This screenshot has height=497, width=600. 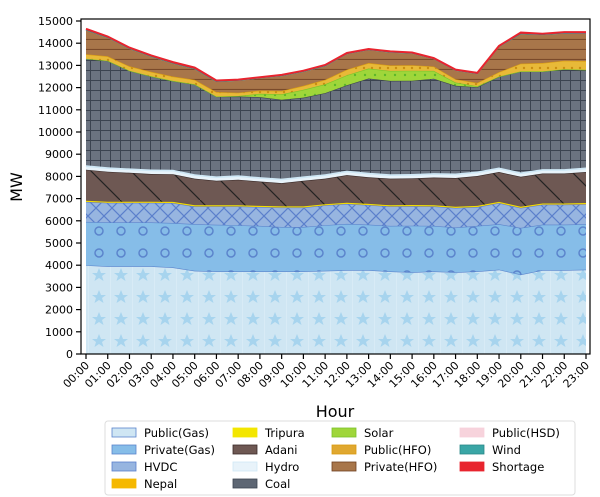 I want to click on line-shortage, so click(x=335, y=54).